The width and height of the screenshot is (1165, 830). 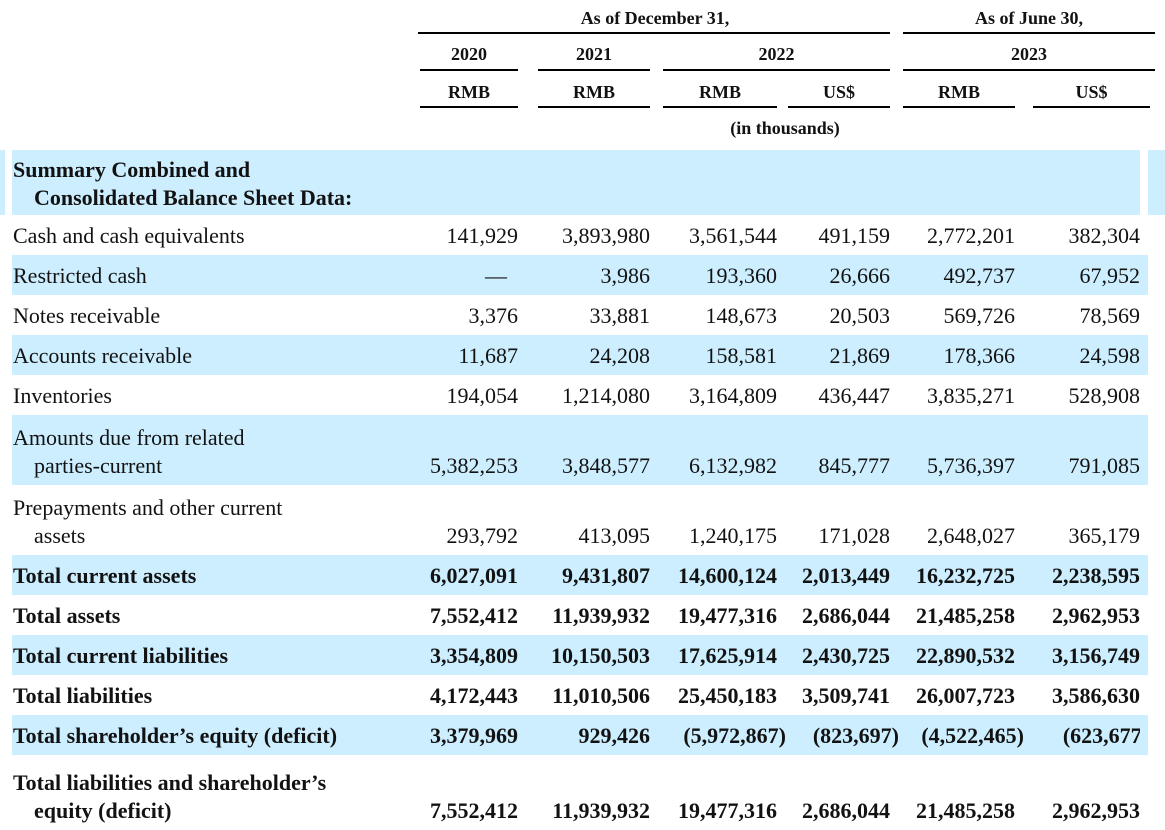 I want to click on row-label: Total liabilities, so click(x=216, y=696).